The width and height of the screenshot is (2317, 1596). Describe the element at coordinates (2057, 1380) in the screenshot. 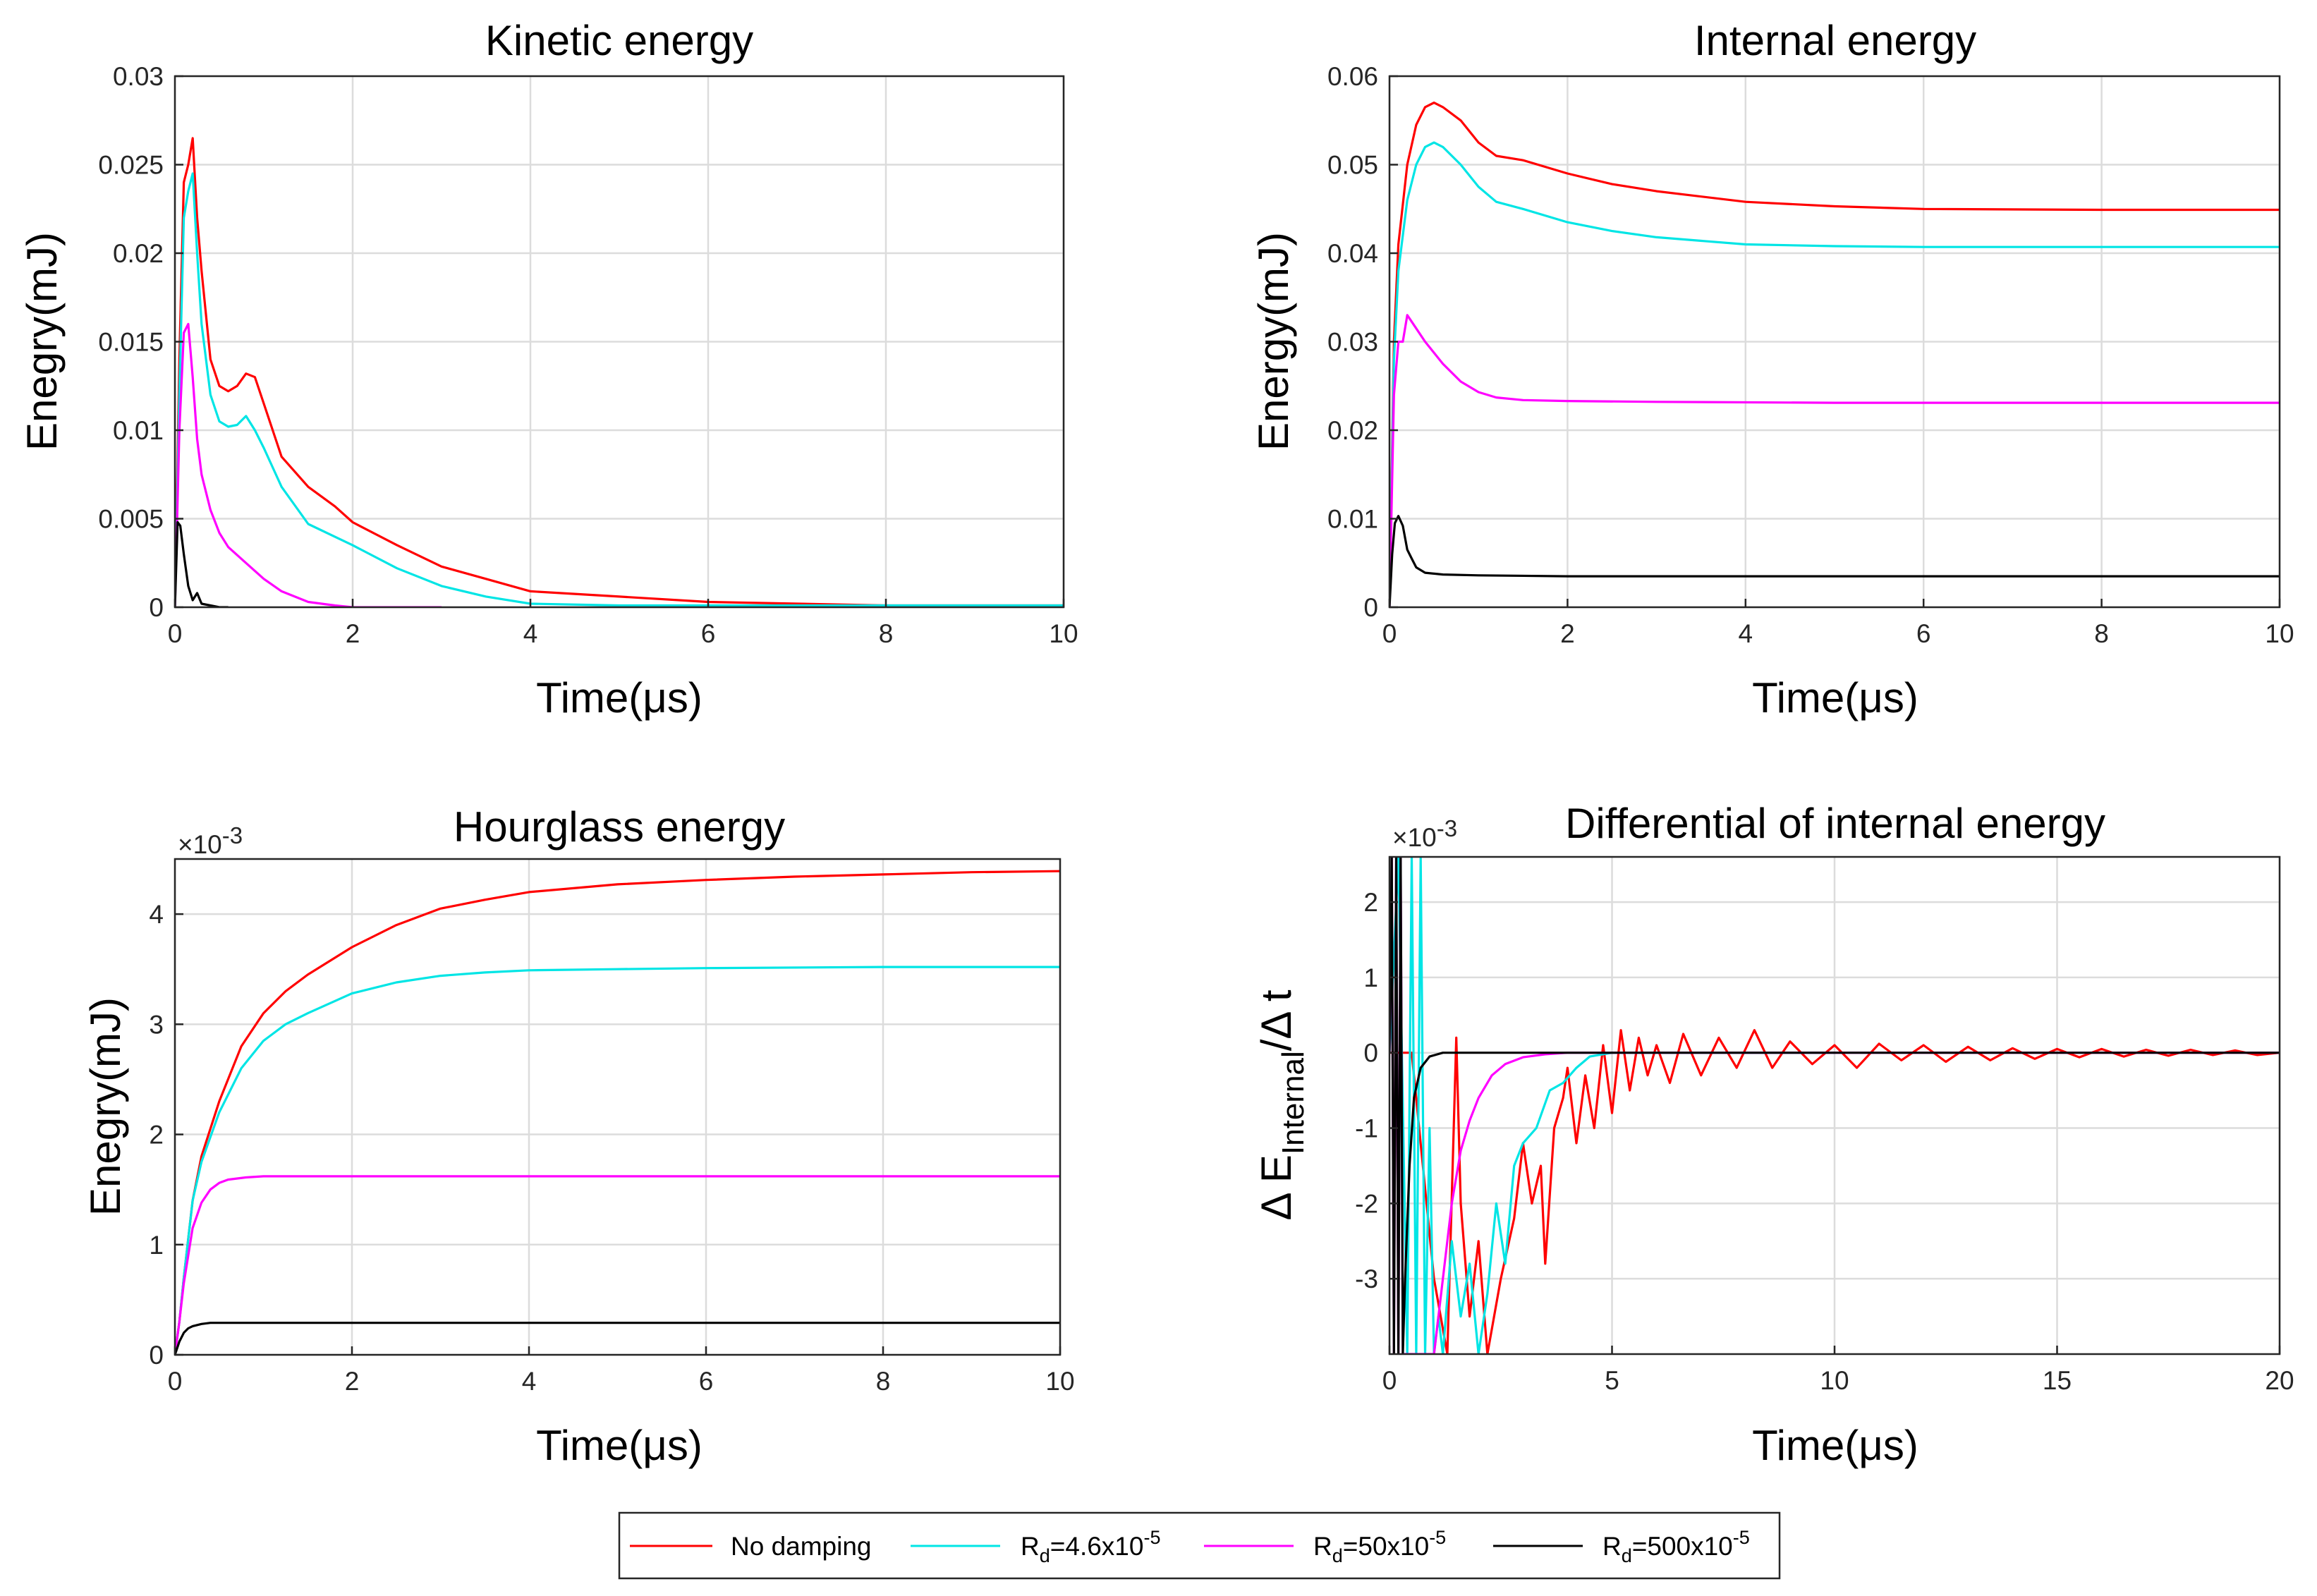

I see `differential-xtick-label: 15` at that location.